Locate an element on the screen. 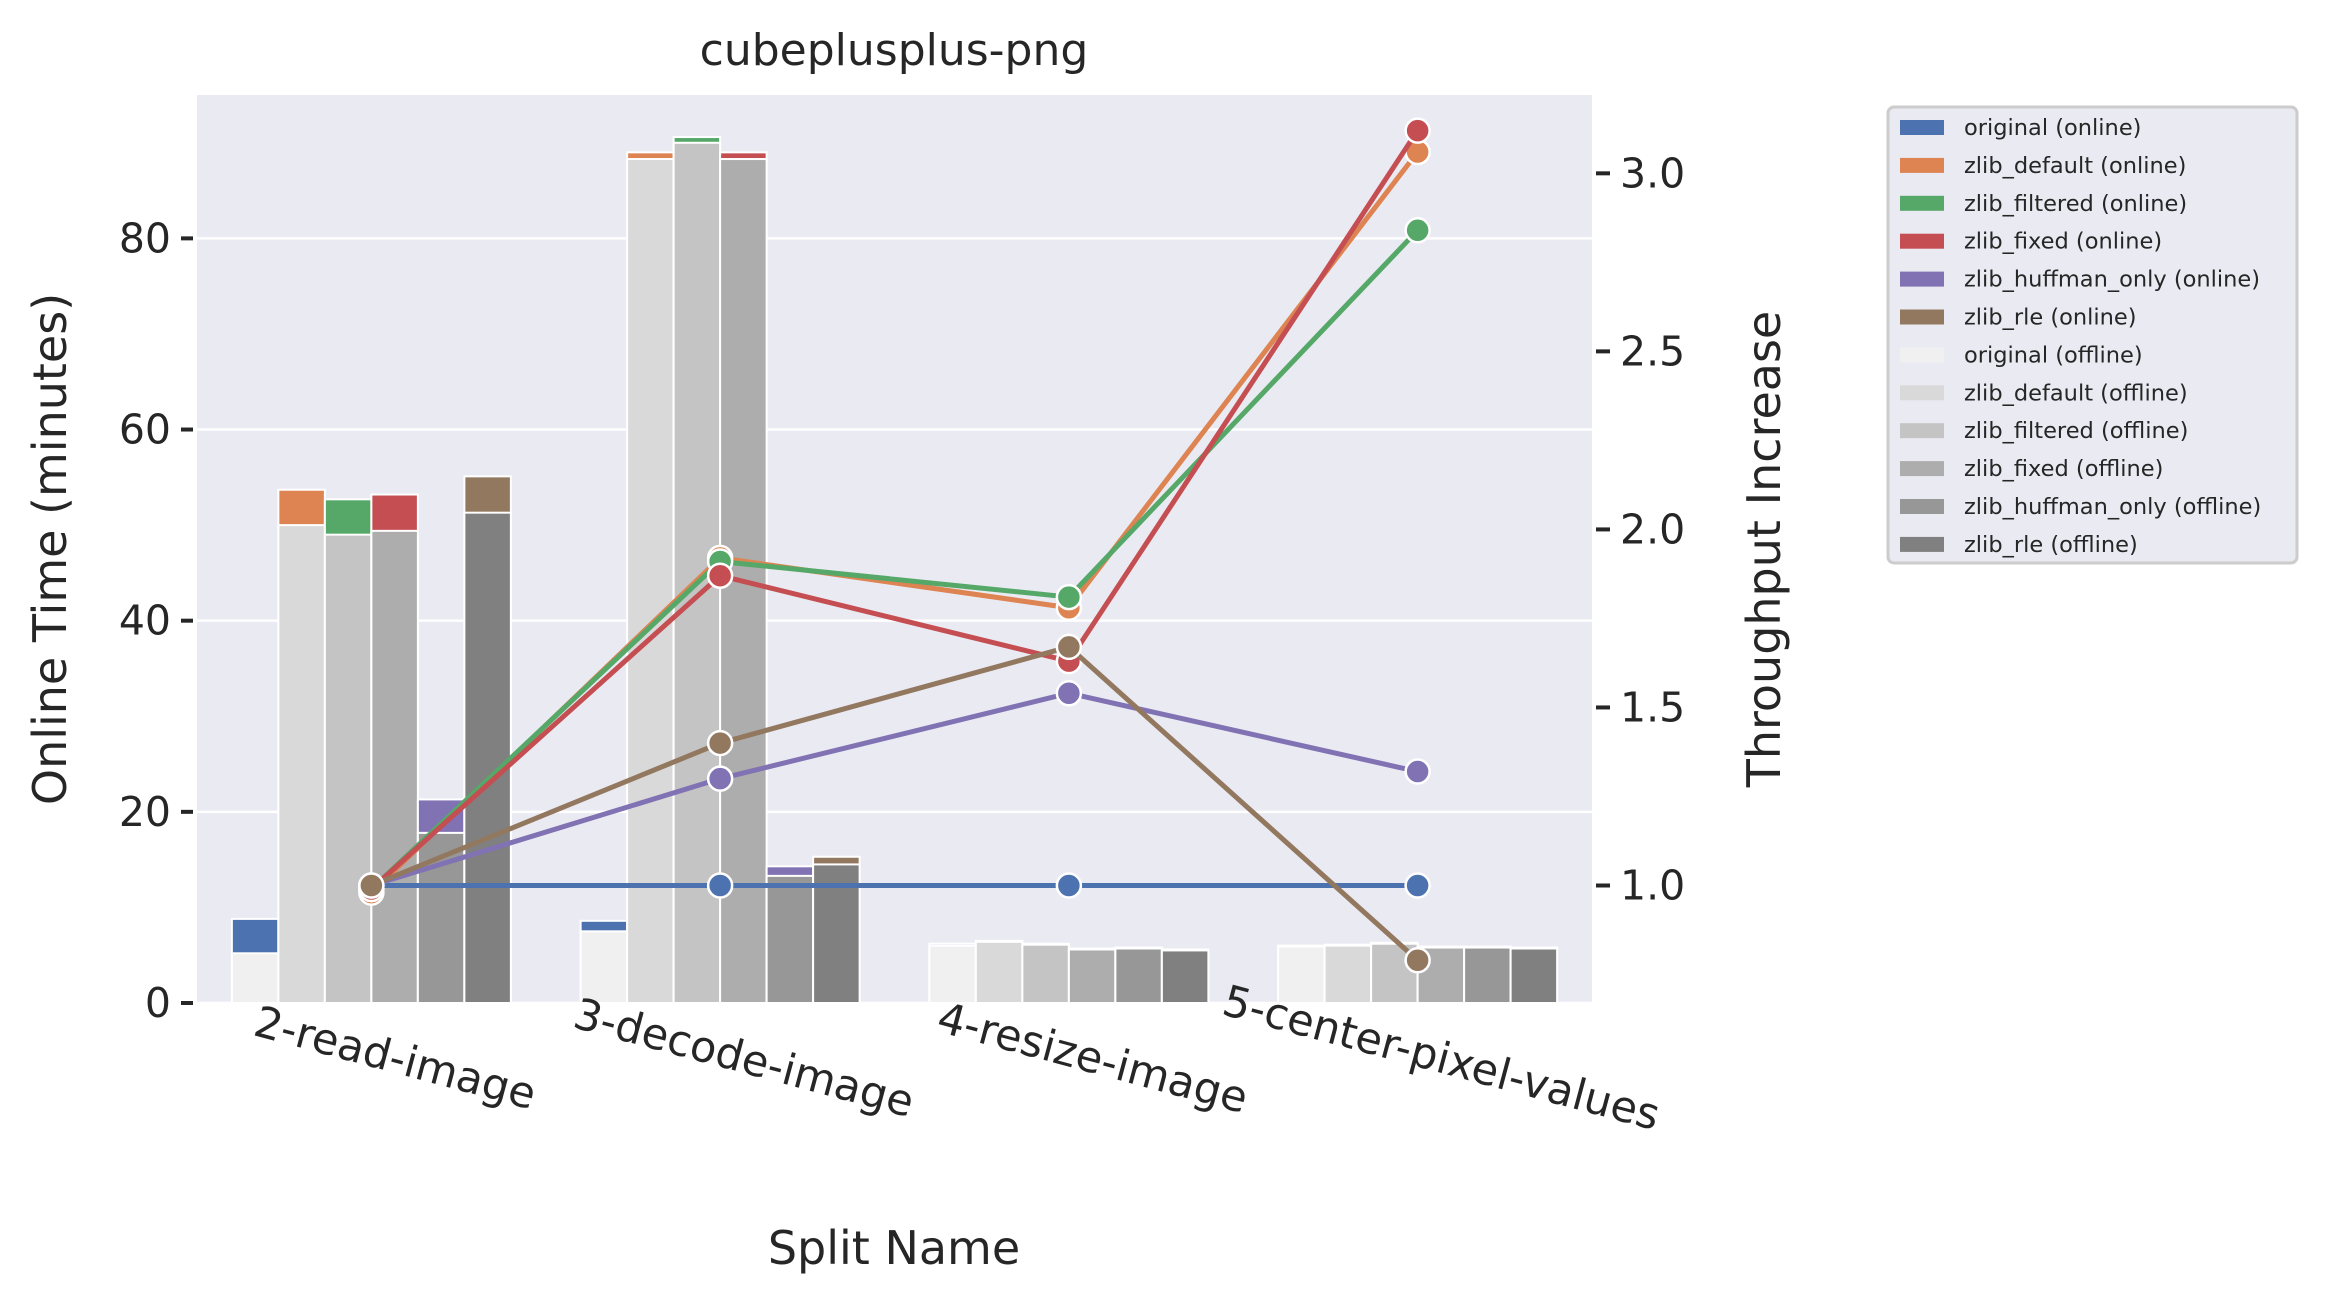 Image resolution: width=2330 pixels, height=1305 pixels. legend-label: zlib_default (online) is located at coordinates (2075, 166).